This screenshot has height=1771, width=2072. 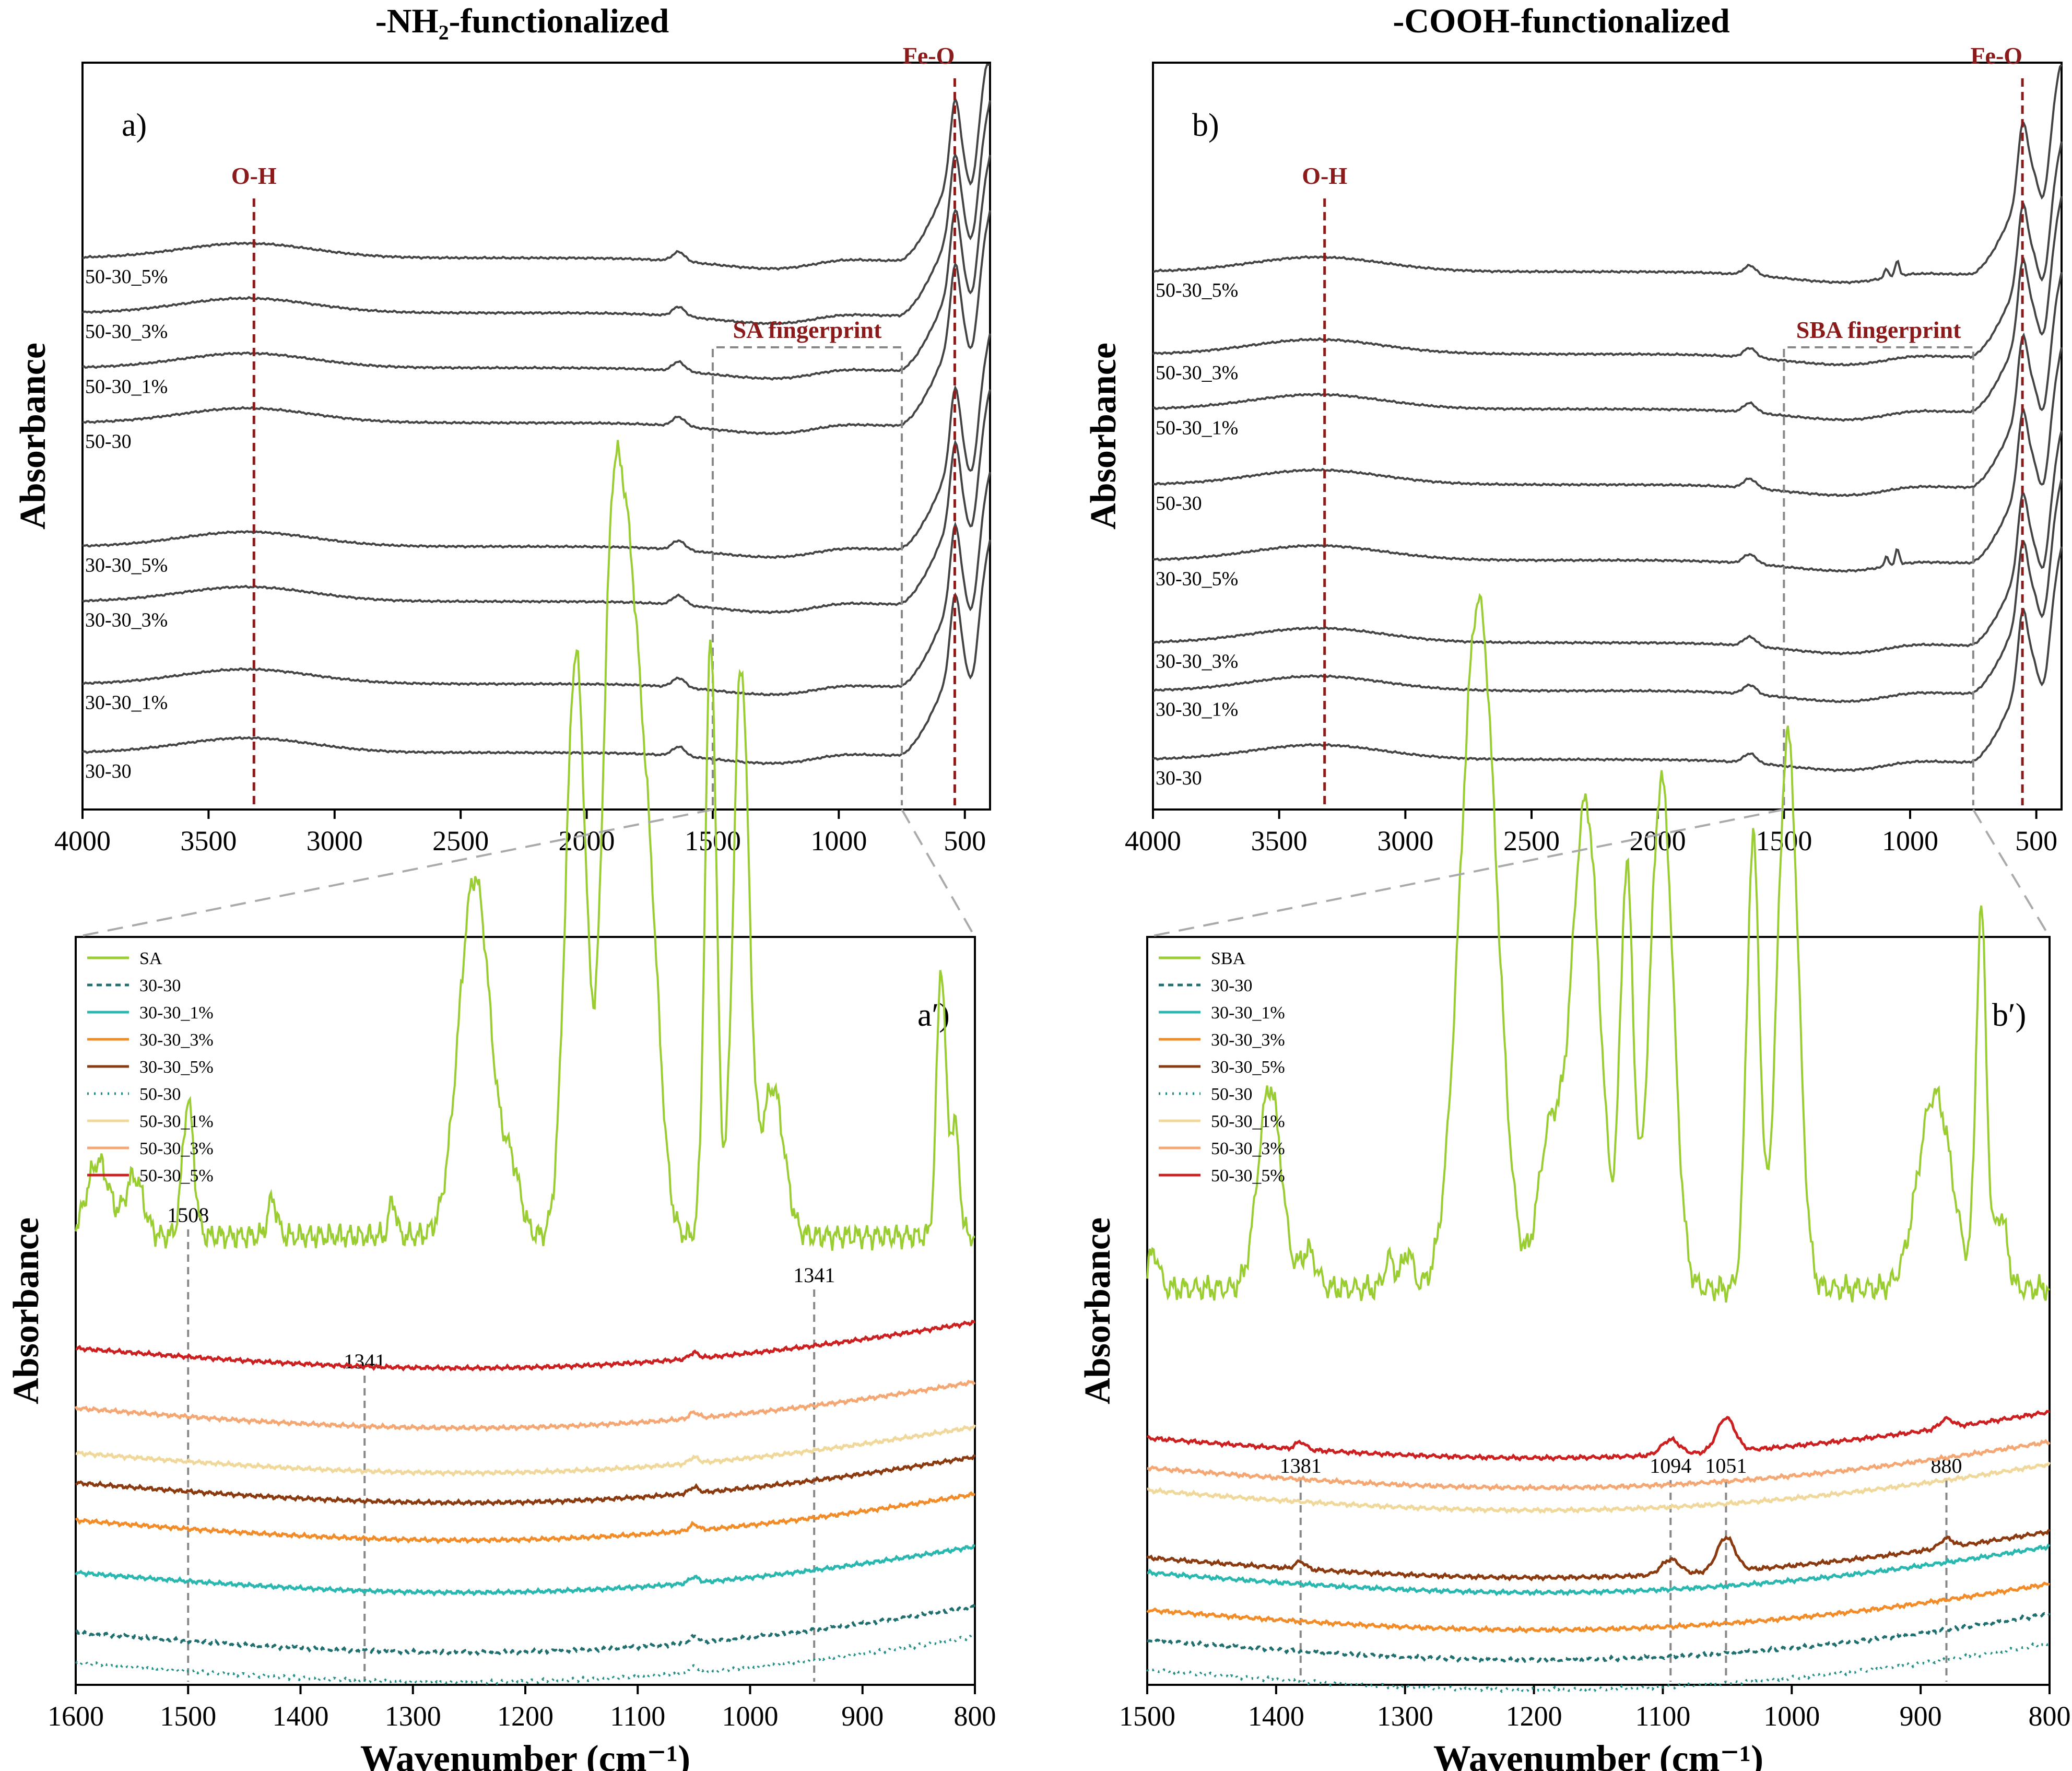 I want to click on x-tick-label: 1600, so click(x=76, y=1716).